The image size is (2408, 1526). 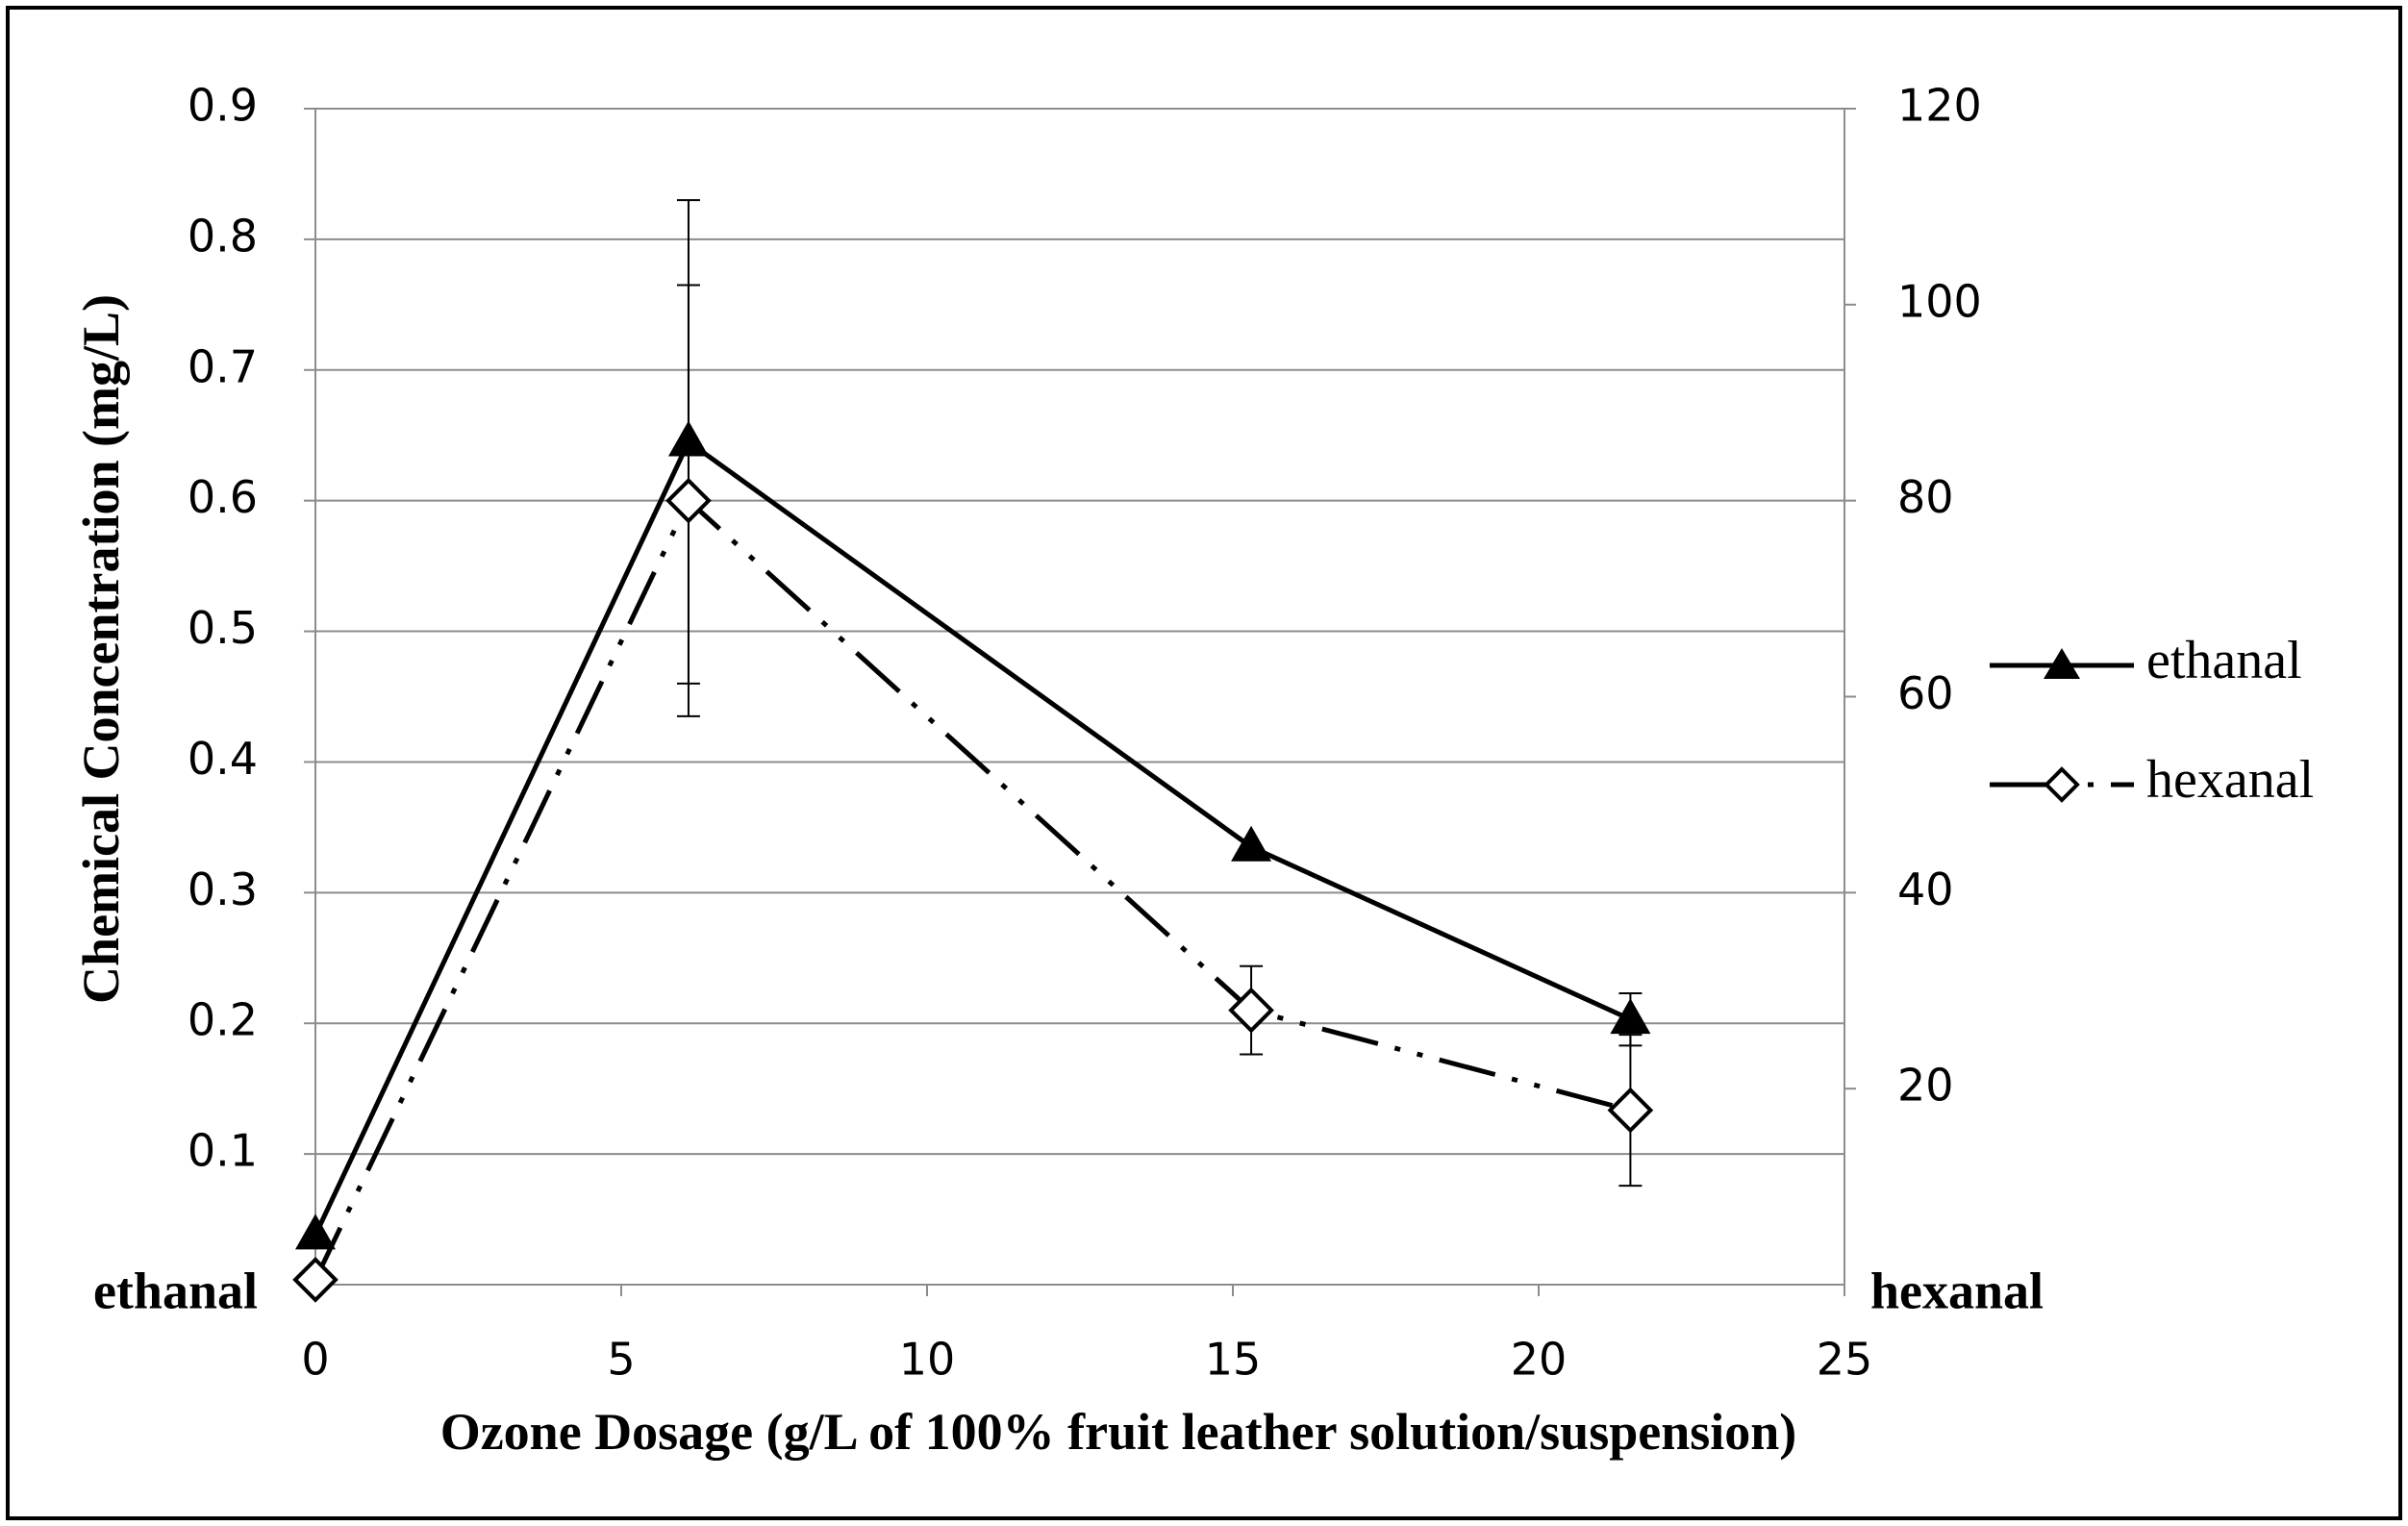 What do you see at coordinates (2224, 660) in the screenshot?
I see `legend-label-ethanal: ethanal` at bounding box center [2224, 660].